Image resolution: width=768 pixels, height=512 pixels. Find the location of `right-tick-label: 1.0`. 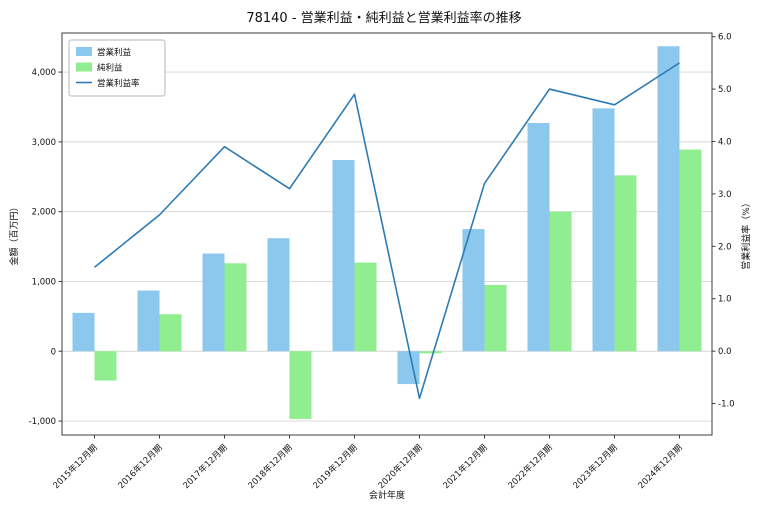

right-tick-label: 1.0 is located at coordinates (725, 300).